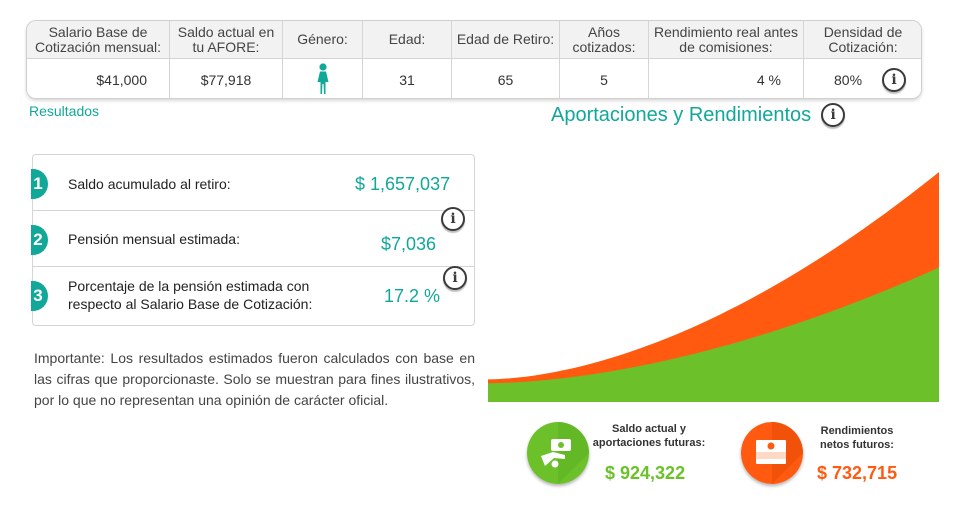  Describe the element at coordinates (252, 183) in the screenshot. I see `result-row: 1 Saldo acumulado al retiro: $ 1,657,037` at that location.